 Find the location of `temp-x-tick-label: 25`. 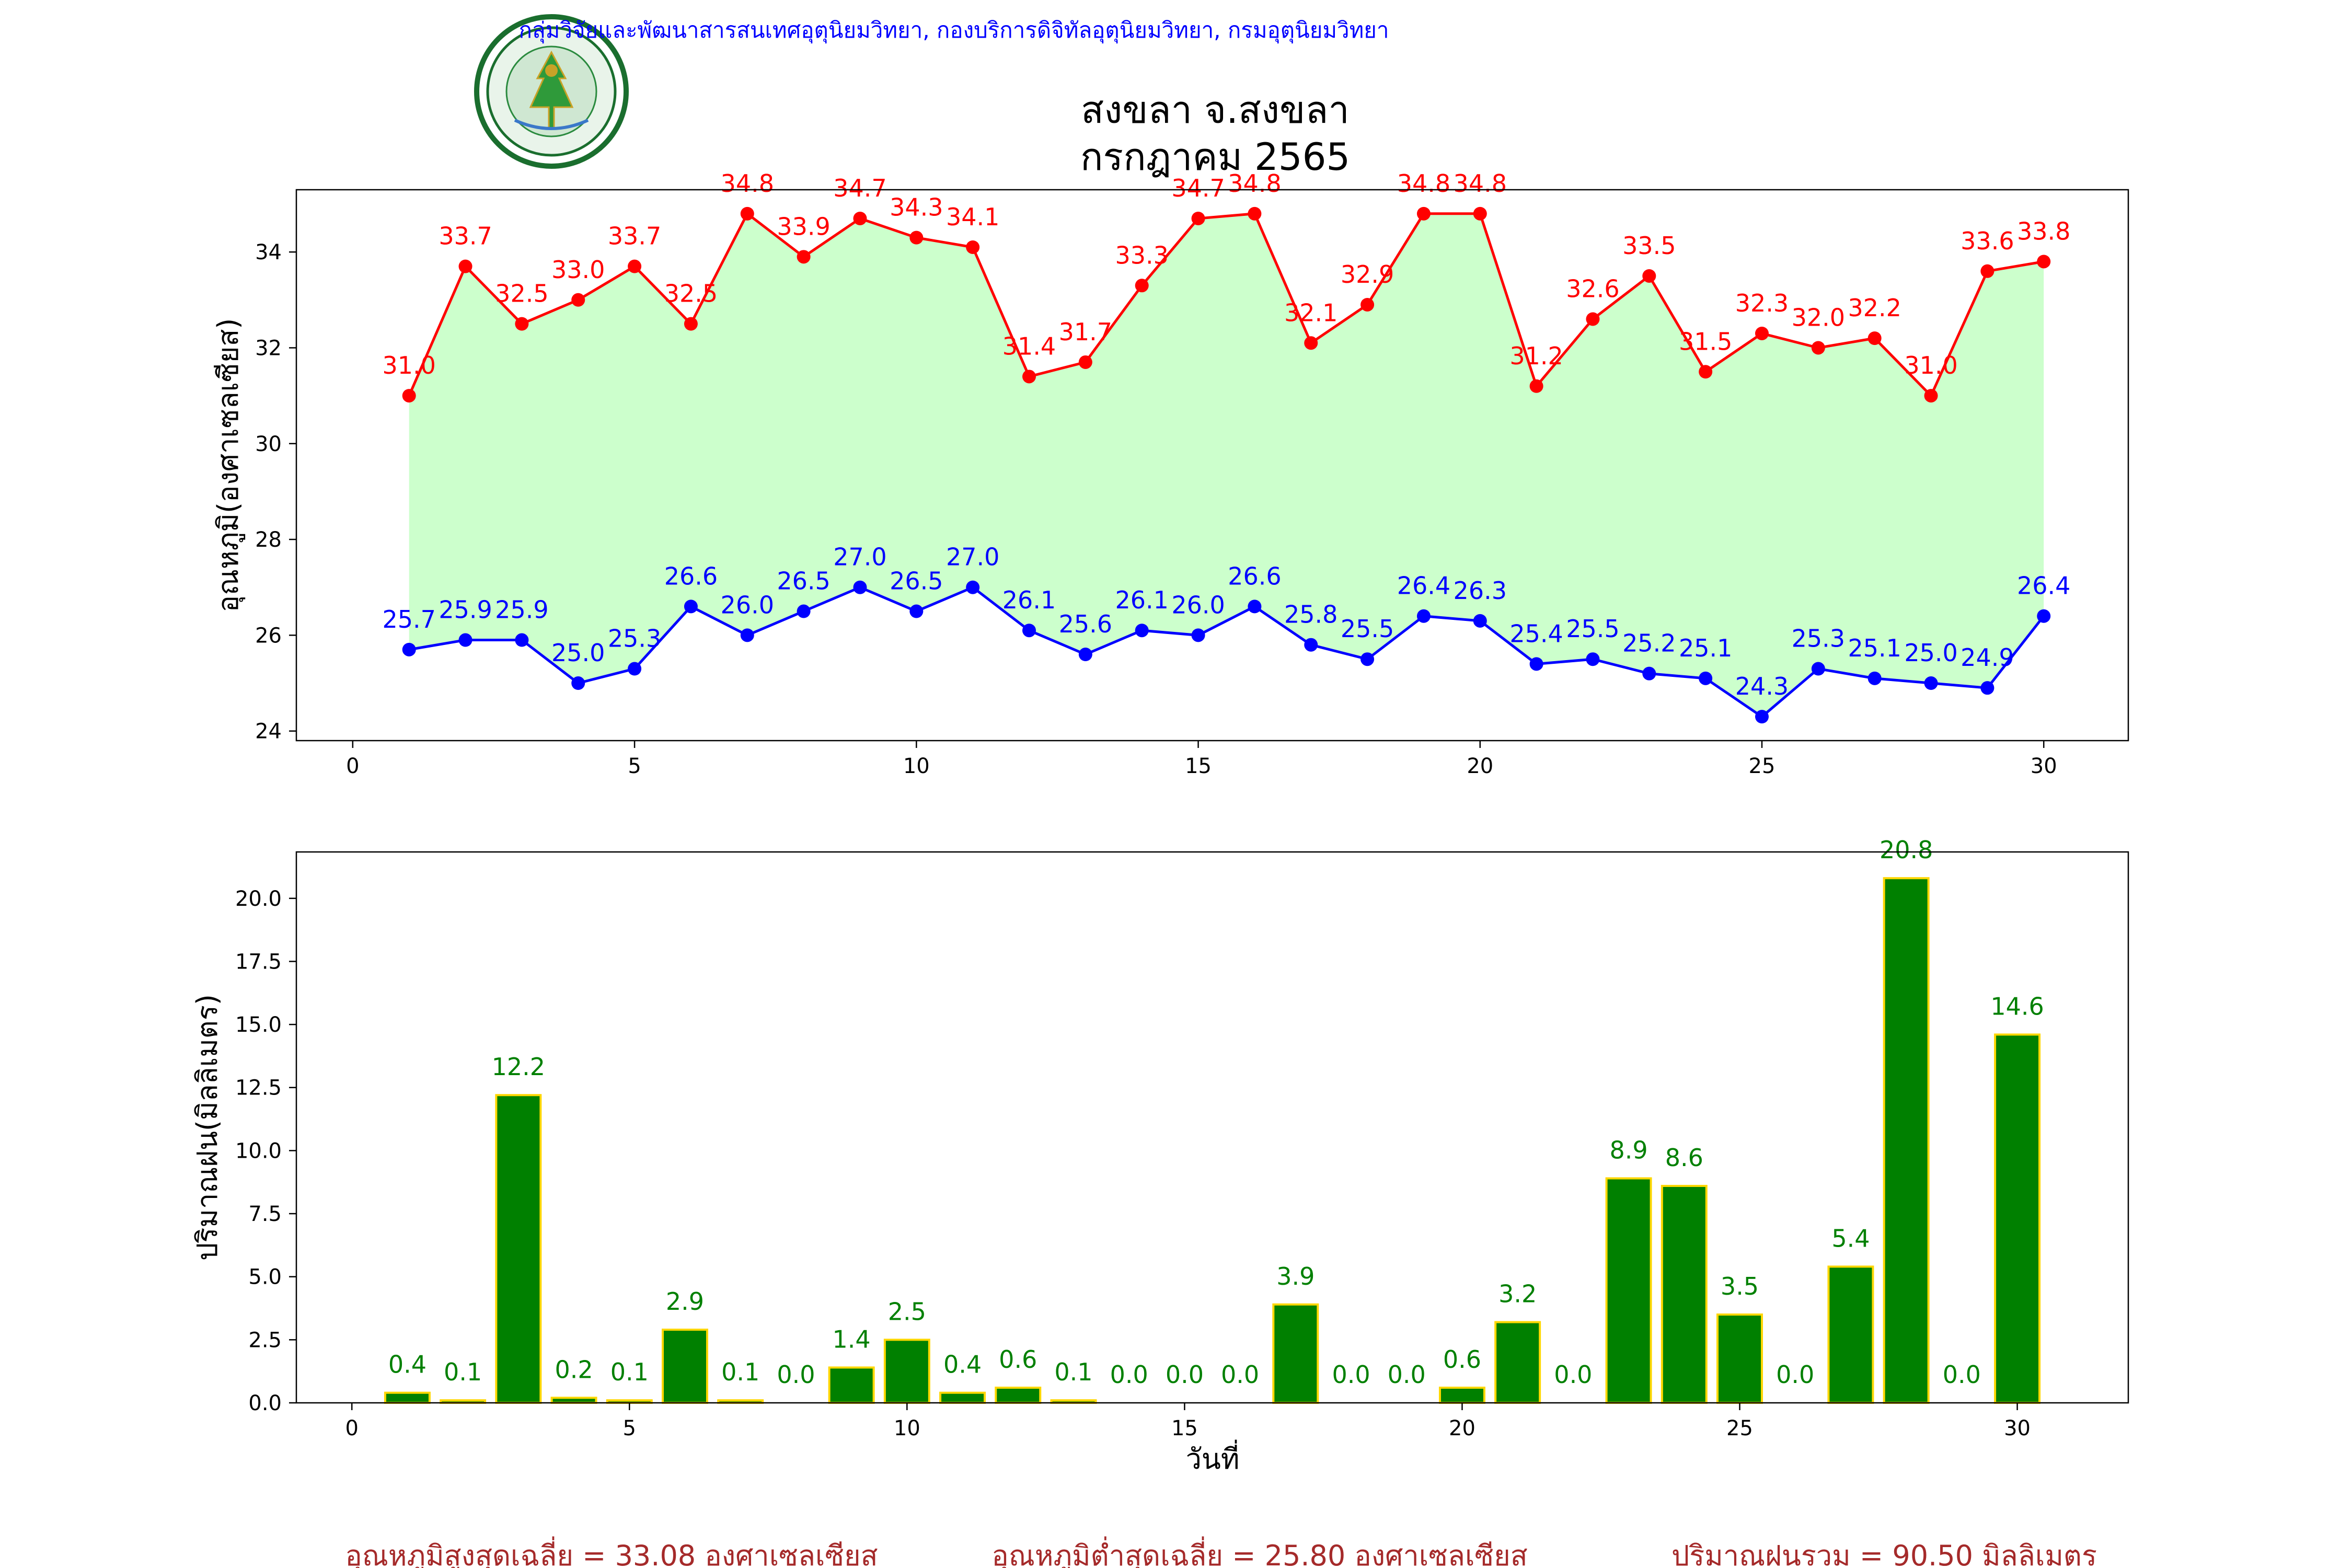

temp-x-tick-label: 25 is located at coordinates (1762, 766).